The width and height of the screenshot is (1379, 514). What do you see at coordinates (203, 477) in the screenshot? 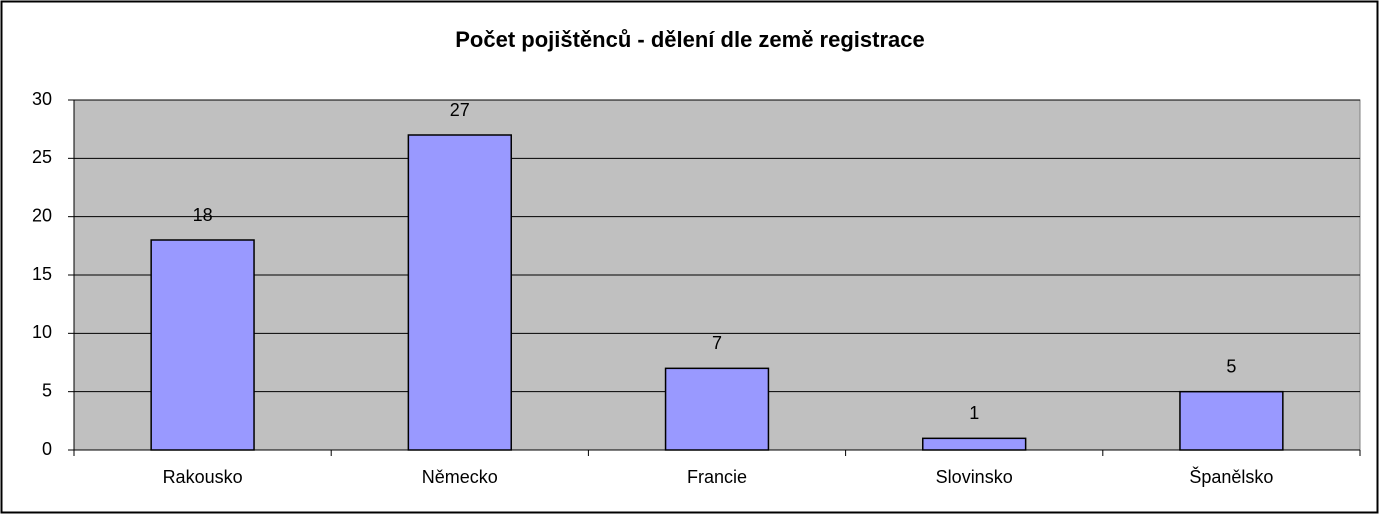
I see `x-tick-label: Rakousko` at bounding box center [203, 477].